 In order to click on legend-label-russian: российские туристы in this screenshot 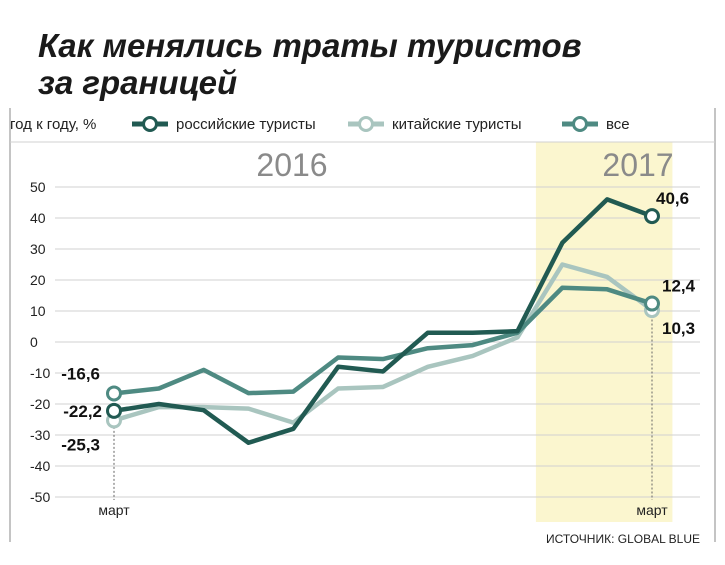, I will do `click(246, 124)`.